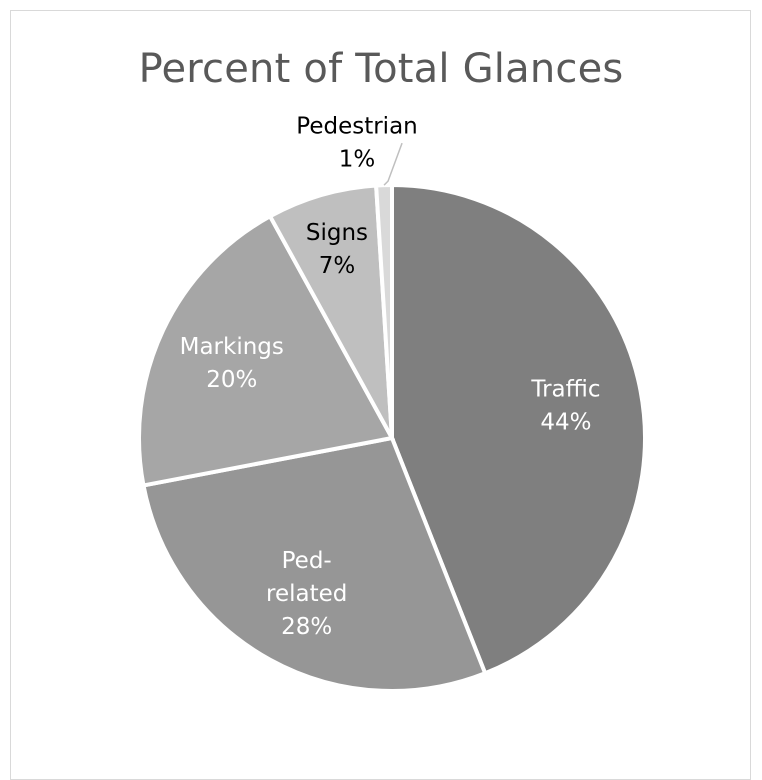 This screenshot has height=780, width=762. I want to click on pie-slice-signs, so click(330, 311).